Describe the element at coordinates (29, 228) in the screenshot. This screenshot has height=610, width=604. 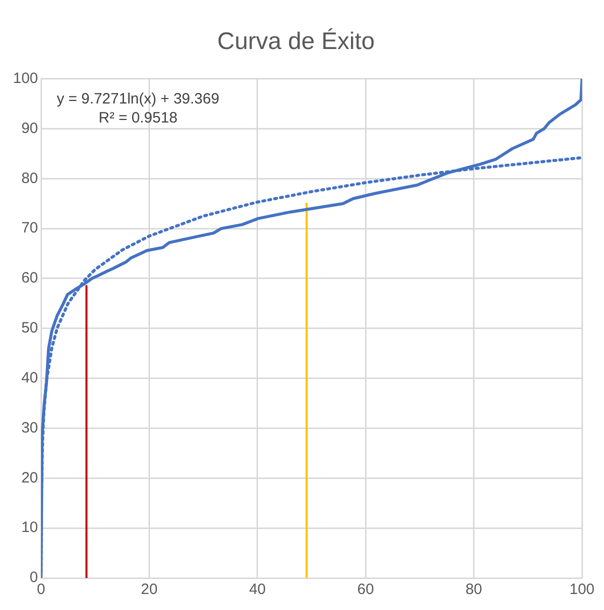
I see `y-tick-label: 70` at that location.